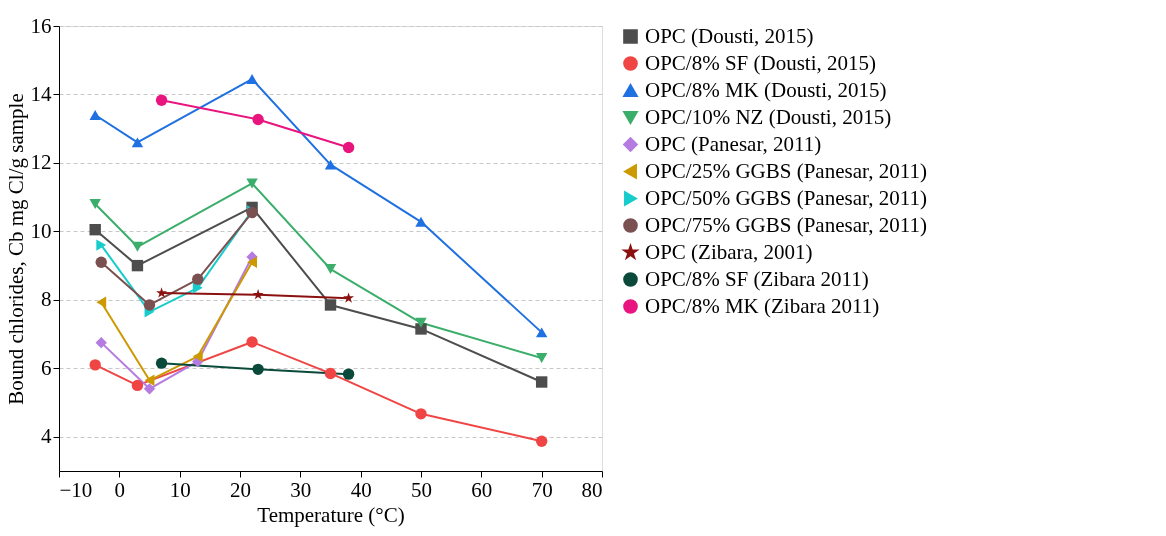 The width and height of the screenshot is (1166, 536). What do you see at coordinates (482, 489) in the screenshot?
I see `x-tick-label: 60` at bounding box center [482, 489].